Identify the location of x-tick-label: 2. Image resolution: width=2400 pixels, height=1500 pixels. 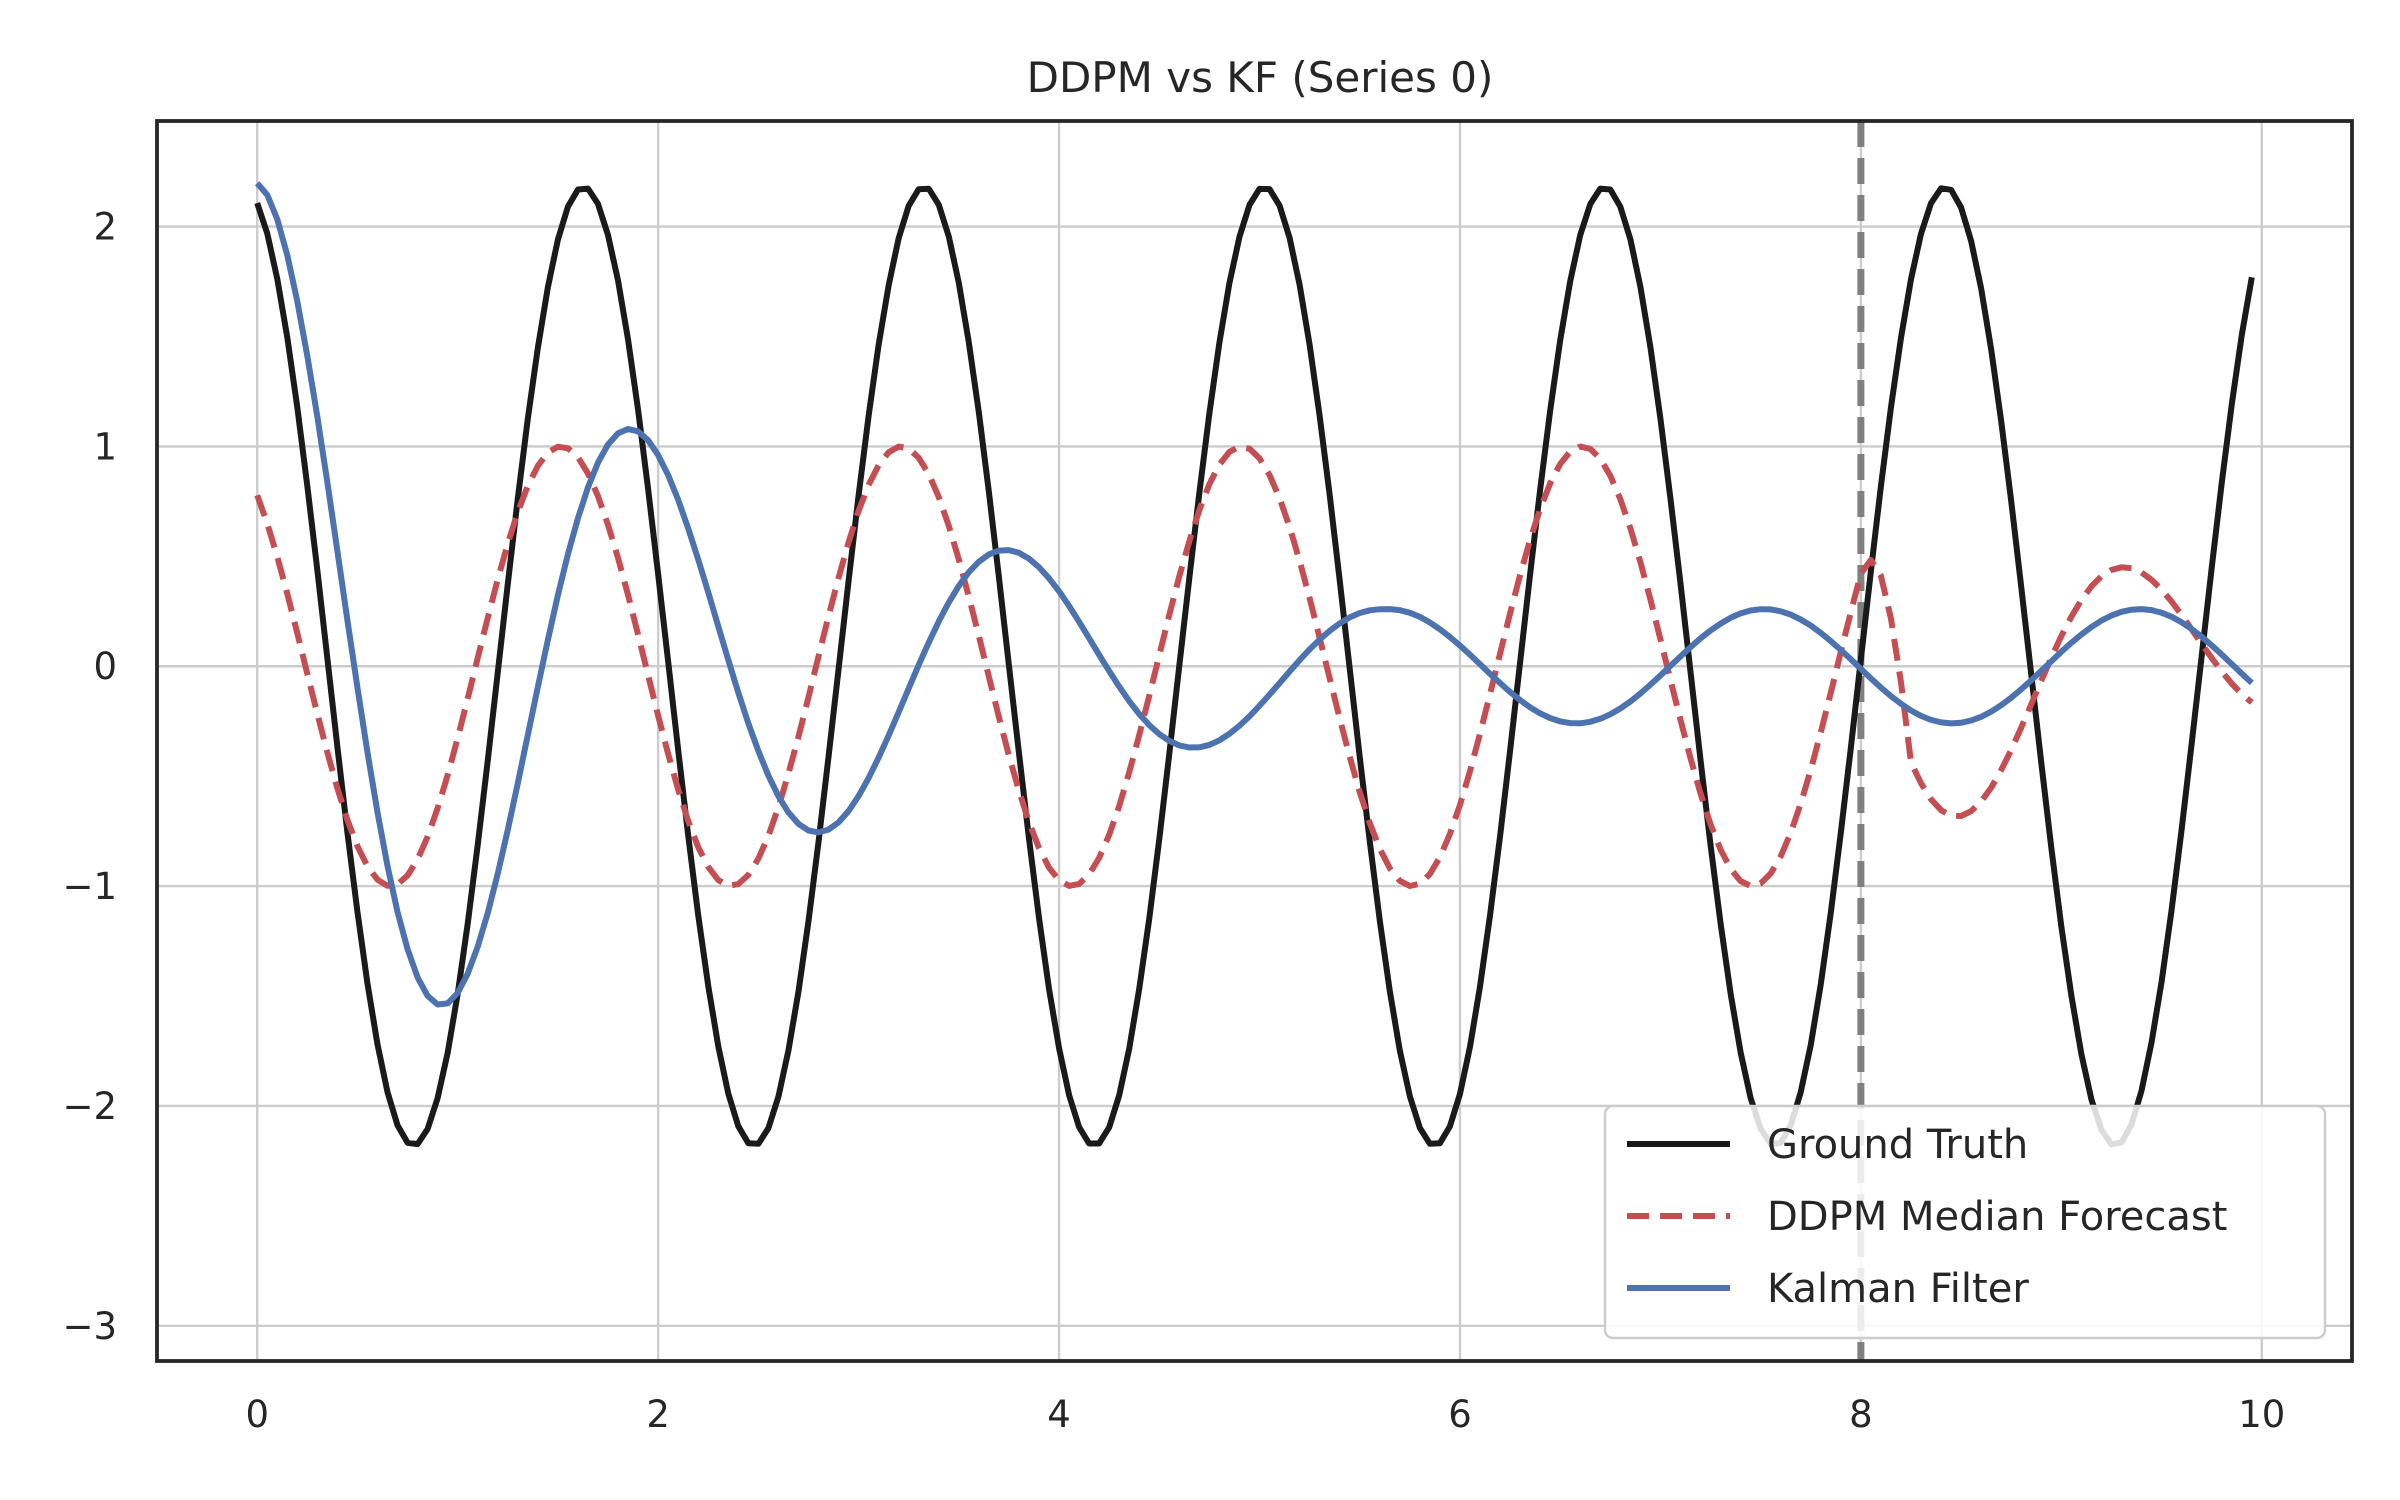
(658, 1414).